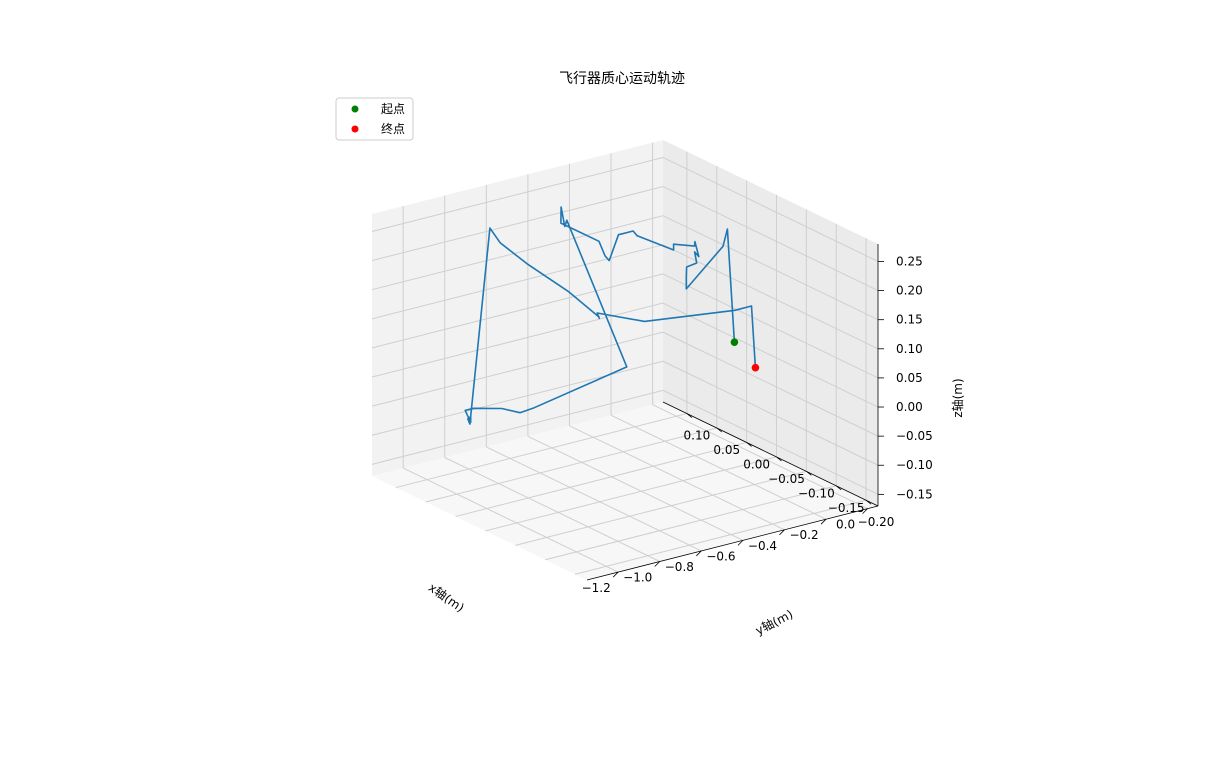 This screenshot has width=1214, height=762. Describe the element at coordinates (786, 479) in the screenshot. I see `y-tick-label: −0.05` at that location.